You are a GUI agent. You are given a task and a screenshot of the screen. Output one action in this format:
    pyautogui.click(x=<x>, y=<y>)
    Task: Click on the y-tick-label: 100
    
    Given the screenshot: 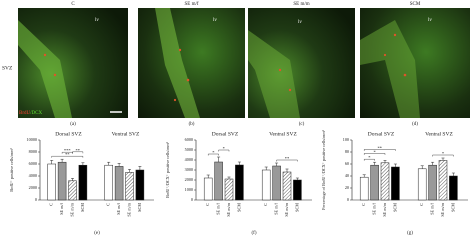 What is the action you would take?
    pyautogui.click(x=346, y=139)
    